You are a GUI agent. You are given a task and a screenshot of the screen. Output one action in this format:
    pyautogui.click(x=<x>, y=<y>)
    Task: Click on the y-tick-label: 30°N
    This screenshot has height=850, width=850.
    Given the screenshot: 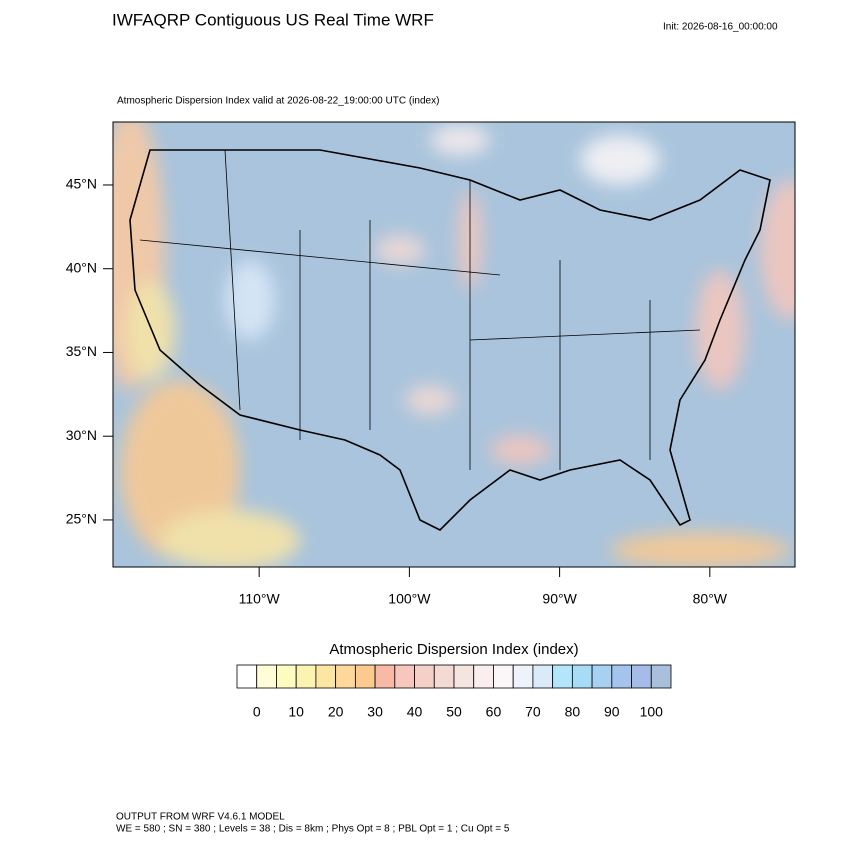 What is the action you would take?
    pyautogui.click(x=81, y=435)
    